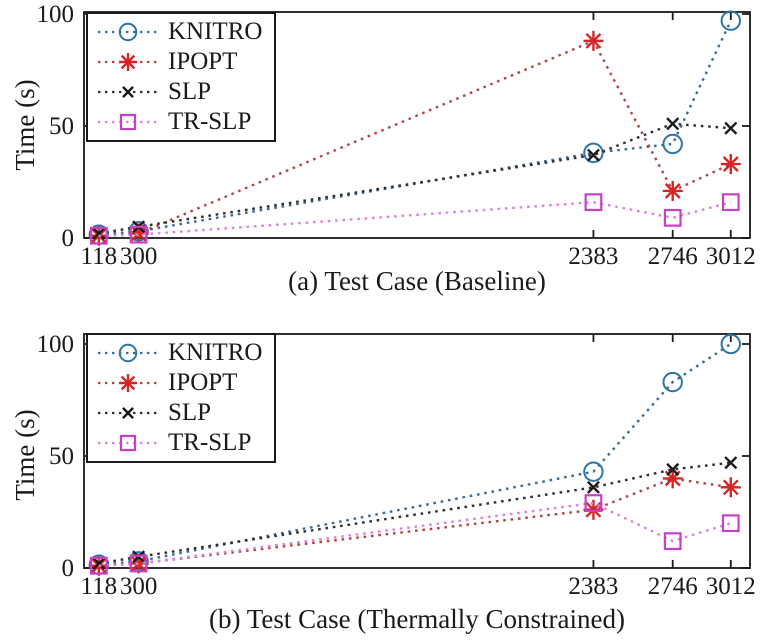  I want to click on series-ipopt, so click(414, 522).